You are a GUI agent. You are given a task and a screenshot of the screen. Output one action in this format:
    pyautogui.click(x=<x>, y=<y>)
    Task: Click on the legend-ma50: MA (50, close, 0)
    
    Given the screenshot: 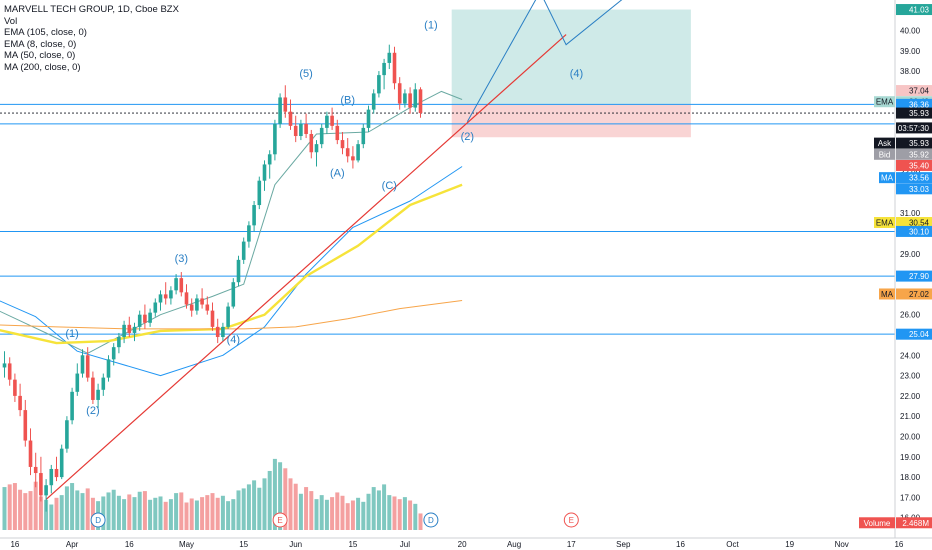 What is the action you would take?
    pyautogui.click(x=40, y=55)
    